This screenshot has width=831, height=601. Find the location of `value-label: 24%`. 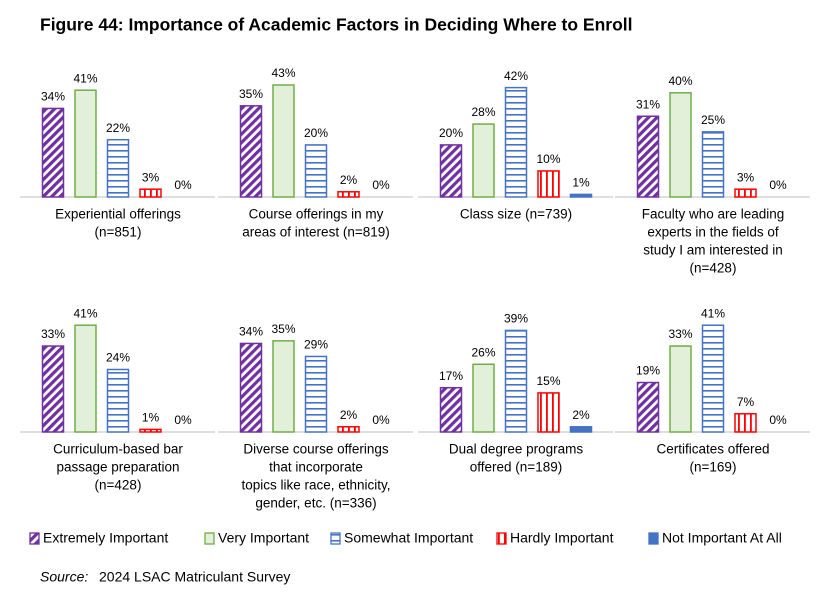

value-label: 24% is located at coordinates (118, 358).